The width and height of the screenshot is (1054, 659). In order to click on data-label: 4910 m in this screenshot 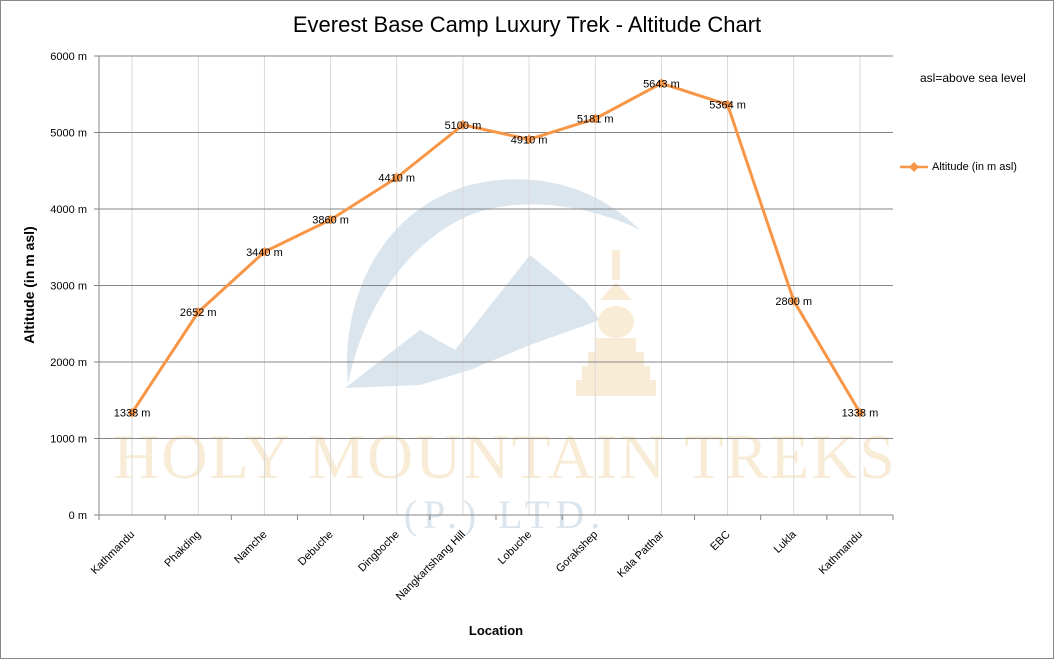, I will do `click(529, 140)`.